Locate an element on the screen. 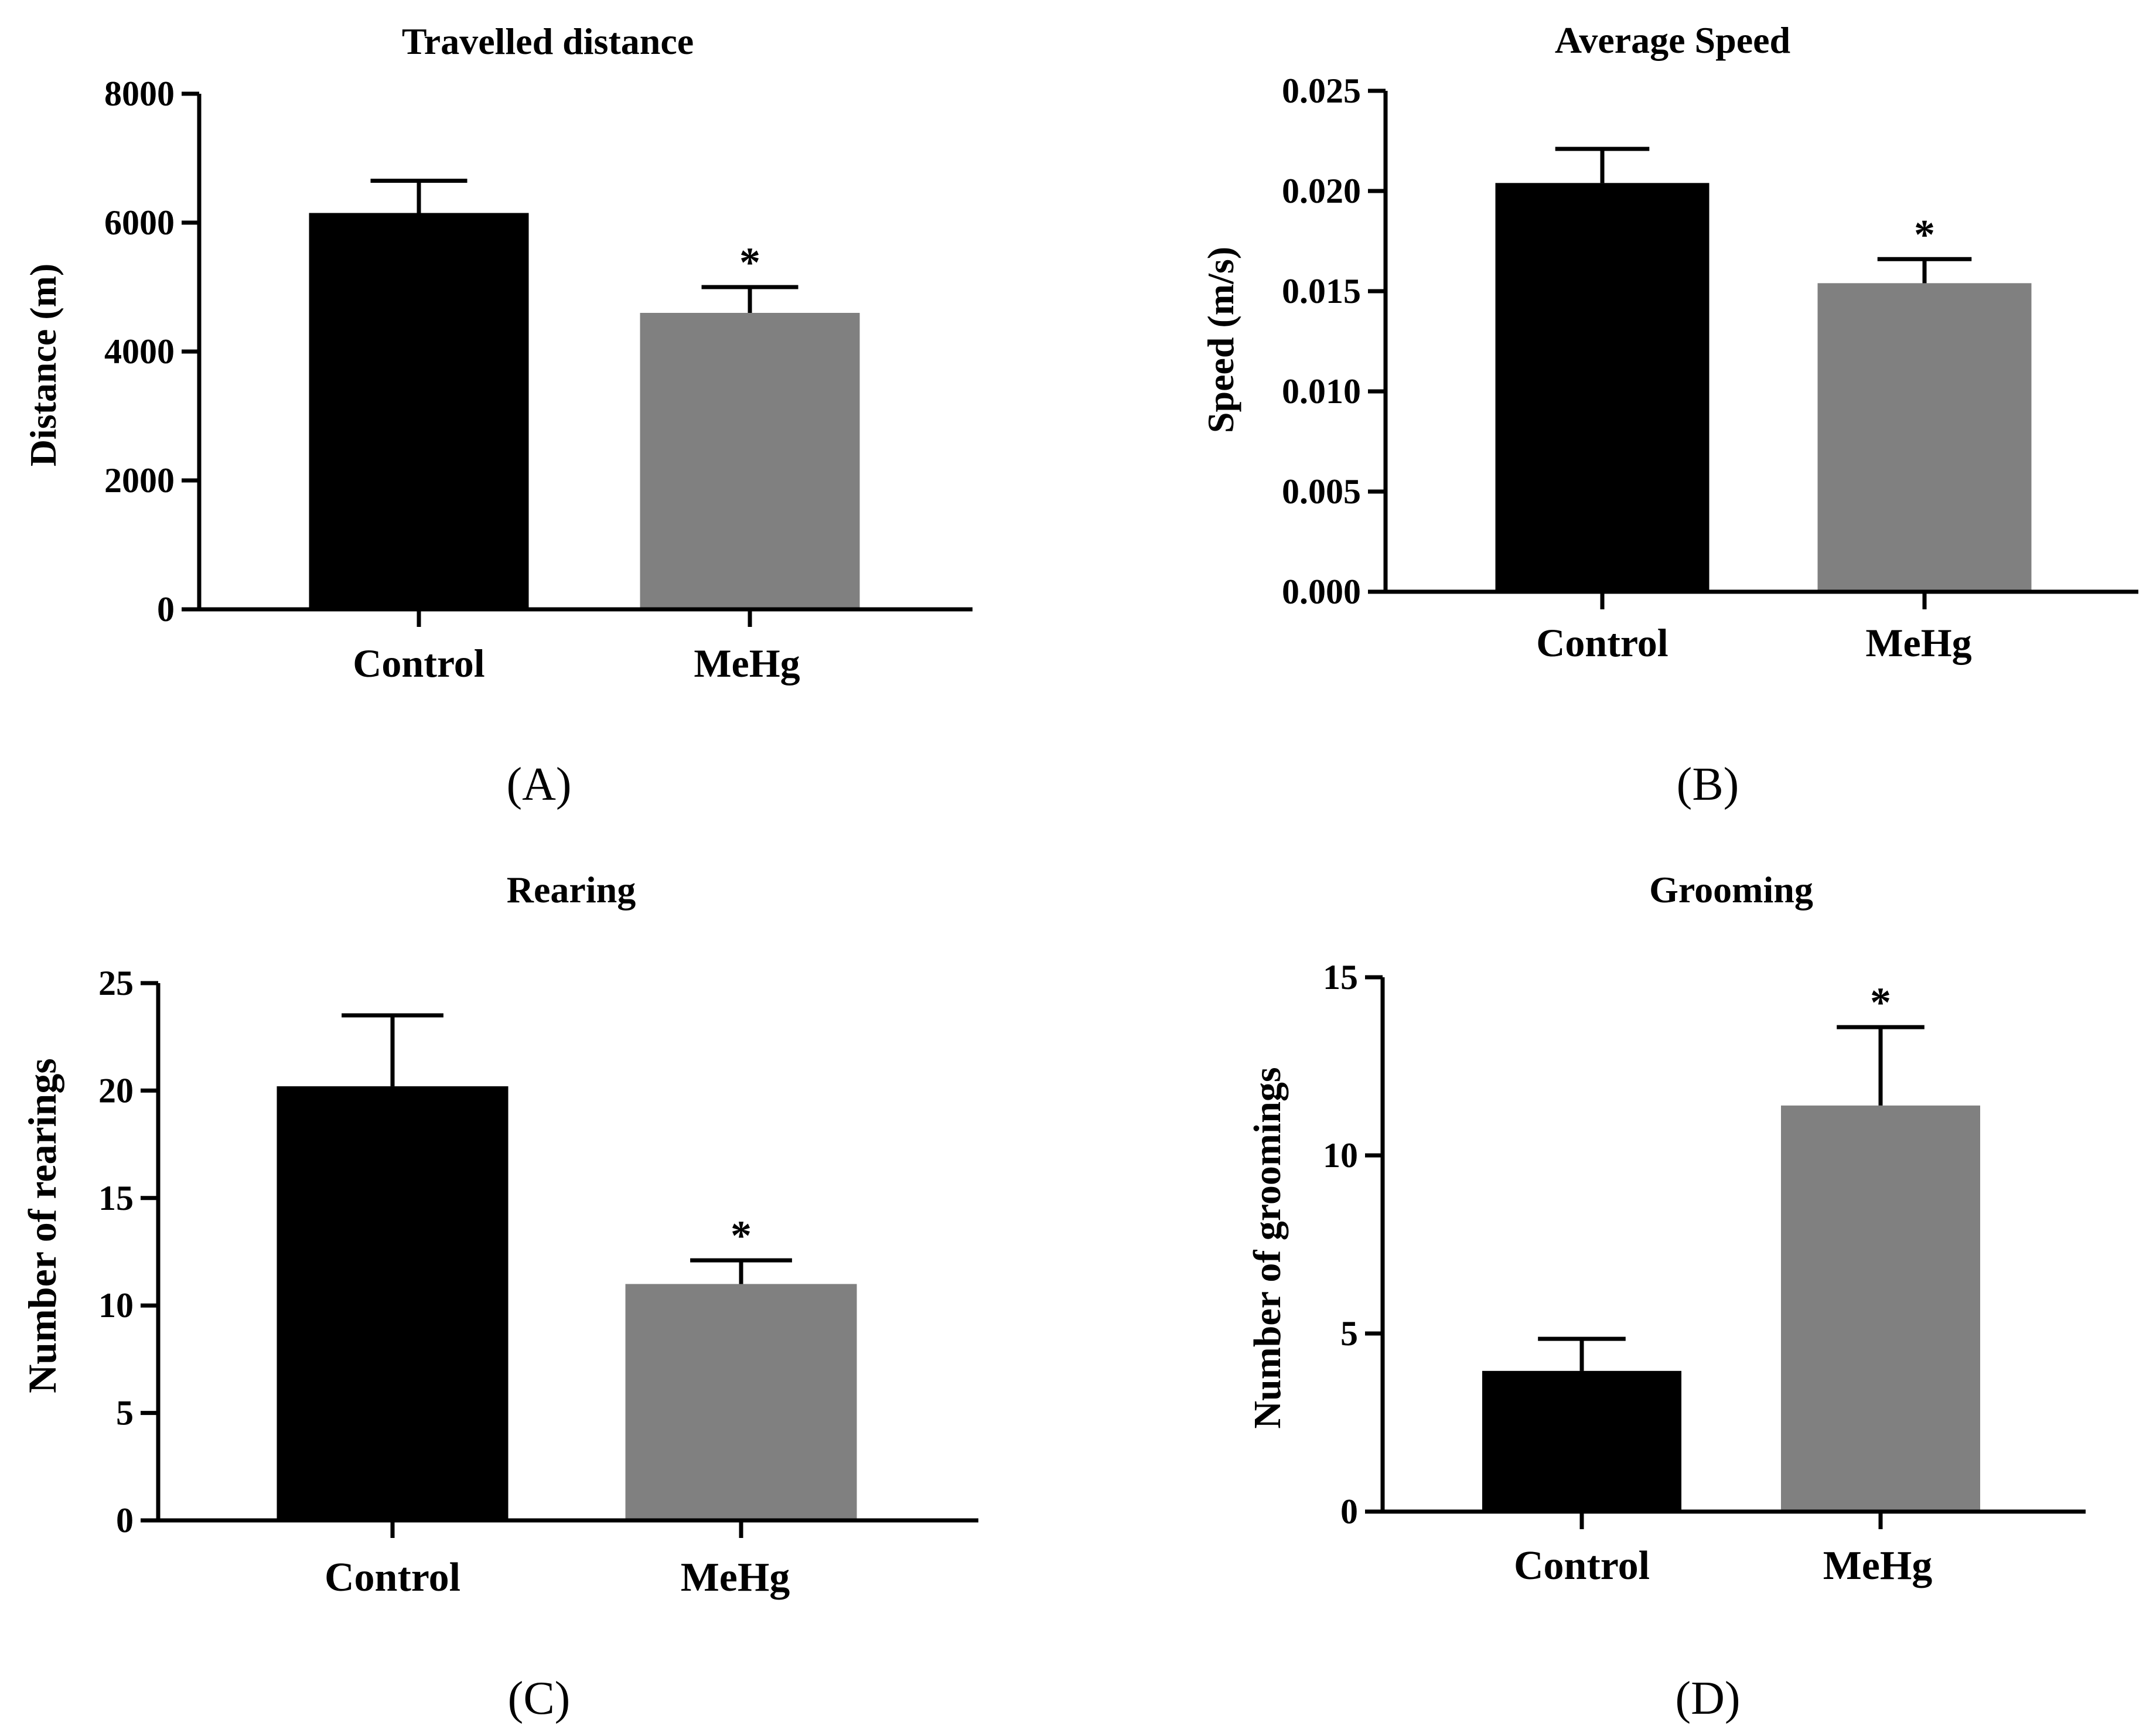 The image size is (2153, 1736). chart-a-ytick-label: 2000 is located at coordinates (139, 480).